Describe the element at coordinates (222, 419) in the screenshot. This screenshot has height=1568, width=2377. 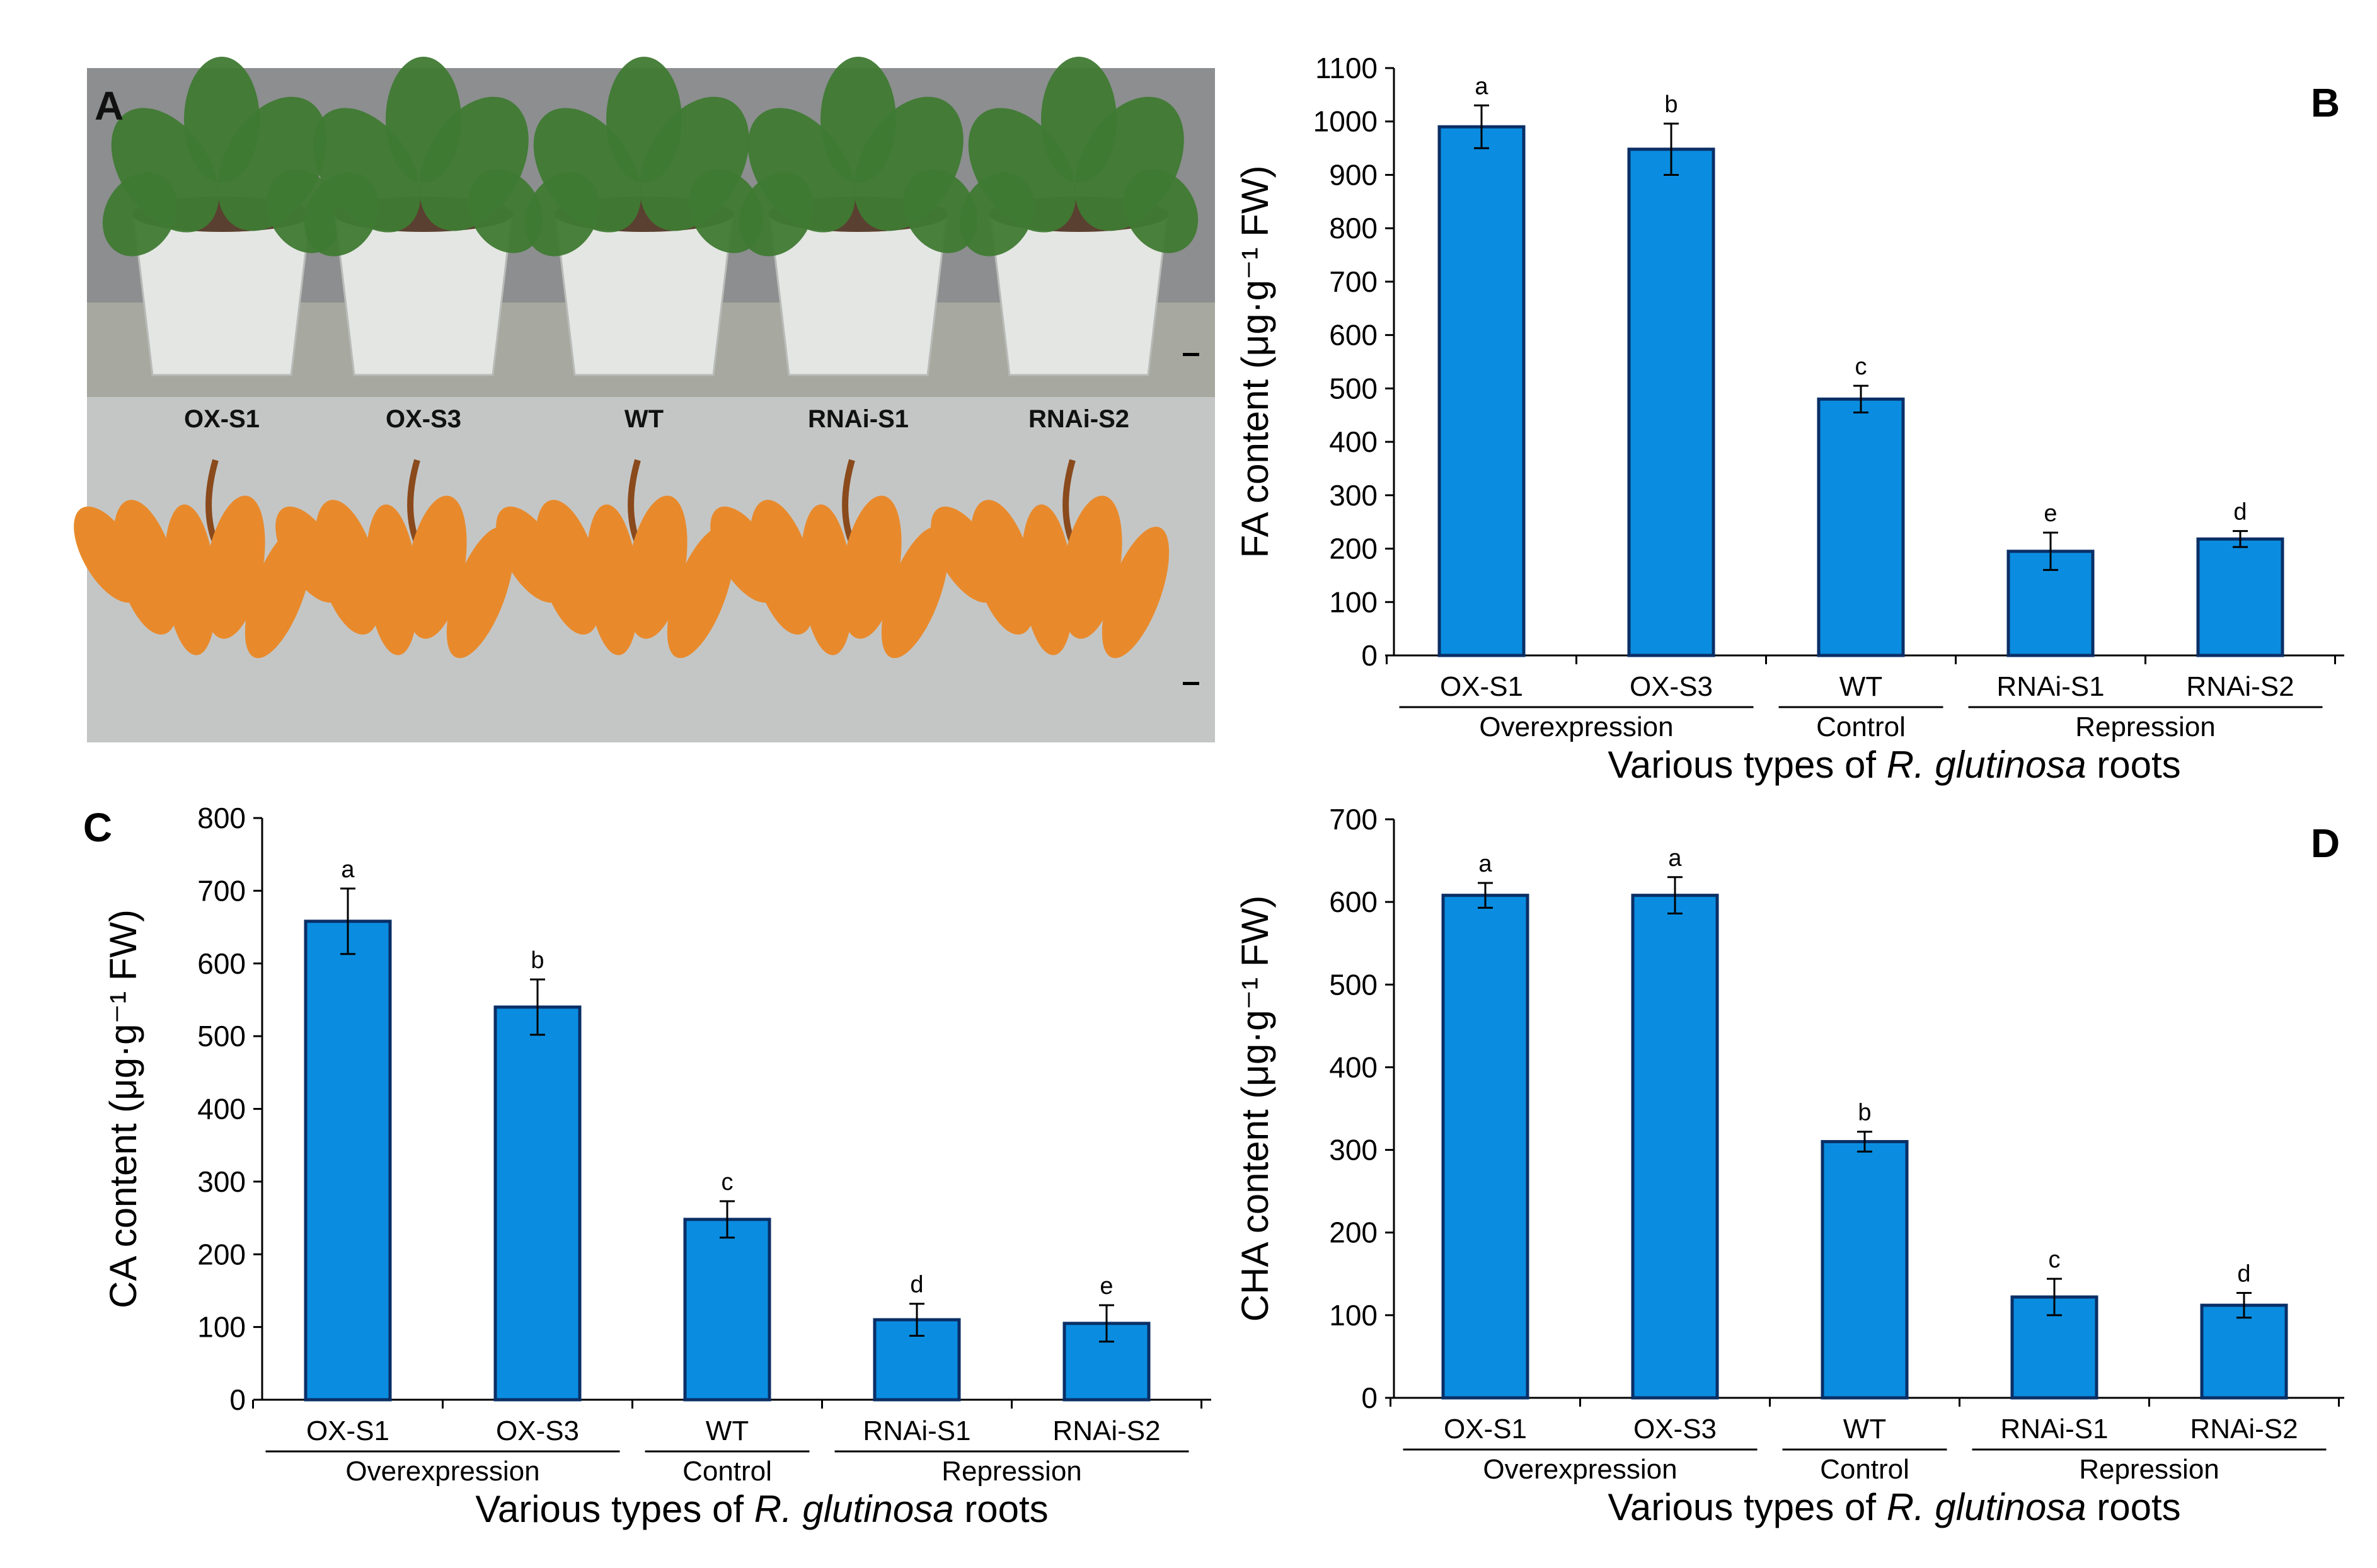
I see `photo-label-ox-s1: OX-S1` at that location.